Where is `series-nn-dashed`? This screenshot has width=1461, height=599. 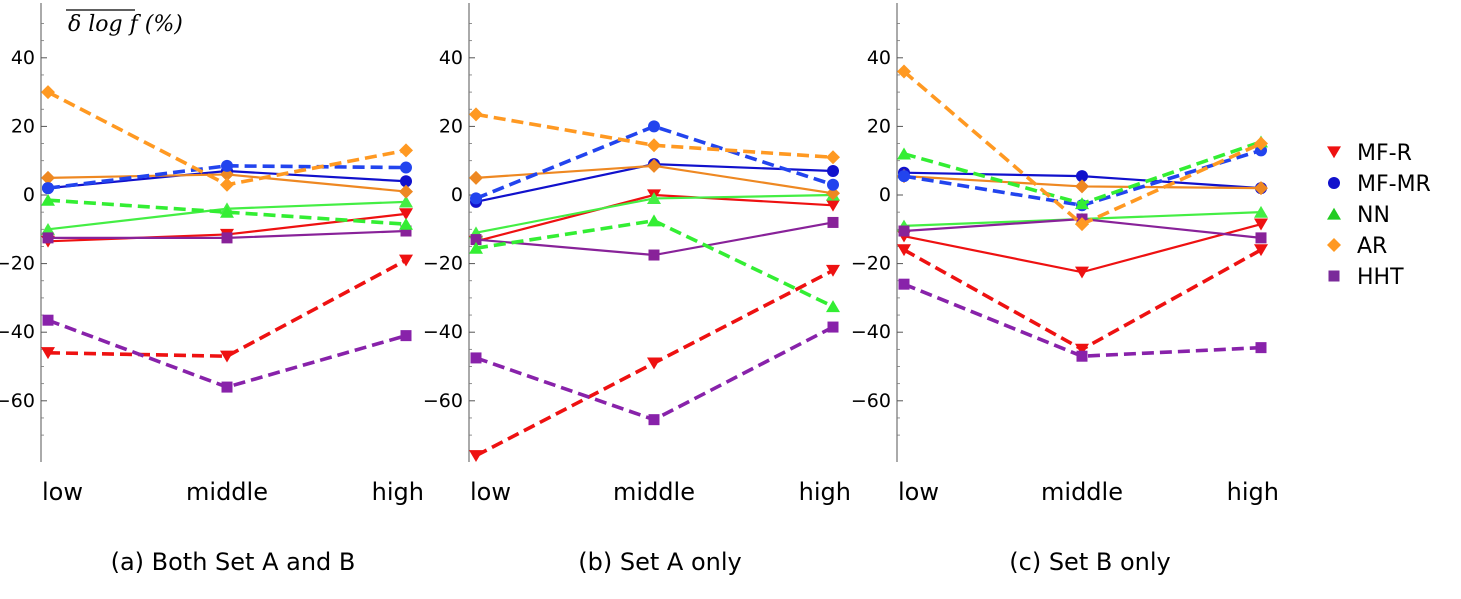
series-nn-dashed is located at coordinates (227, 211).